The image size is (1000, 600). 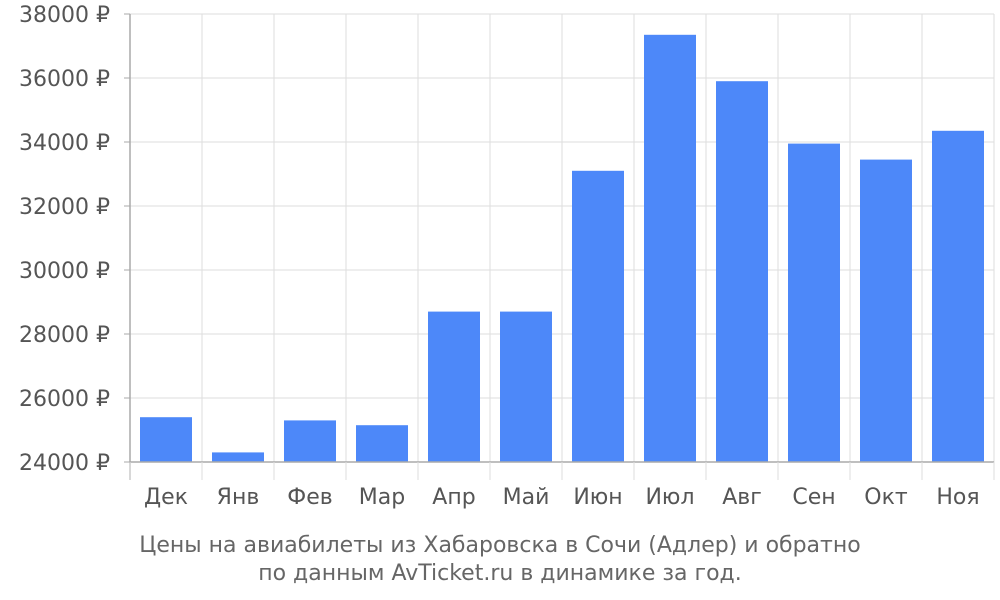 I want to click on x-tick-label: Апр, so click(x=453, y=497).